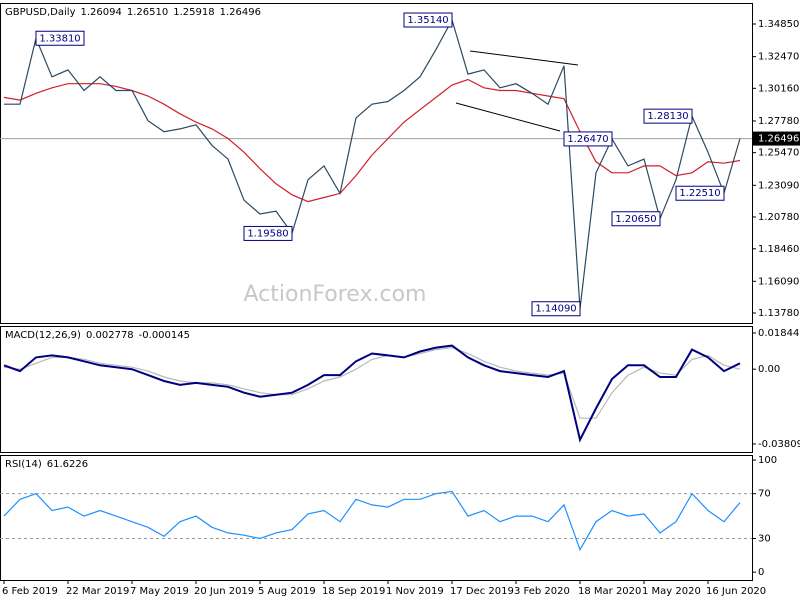  What do you see at coordinates (240, 12) in the screenshot?
I see `header-value: 1.26496` at bounding box center [240, 12].